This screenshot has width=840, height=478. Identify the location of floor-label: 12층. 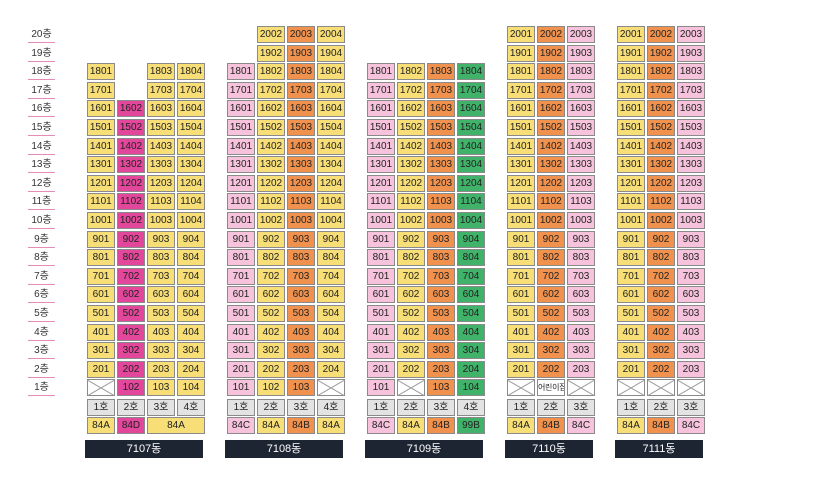
(41, 184).